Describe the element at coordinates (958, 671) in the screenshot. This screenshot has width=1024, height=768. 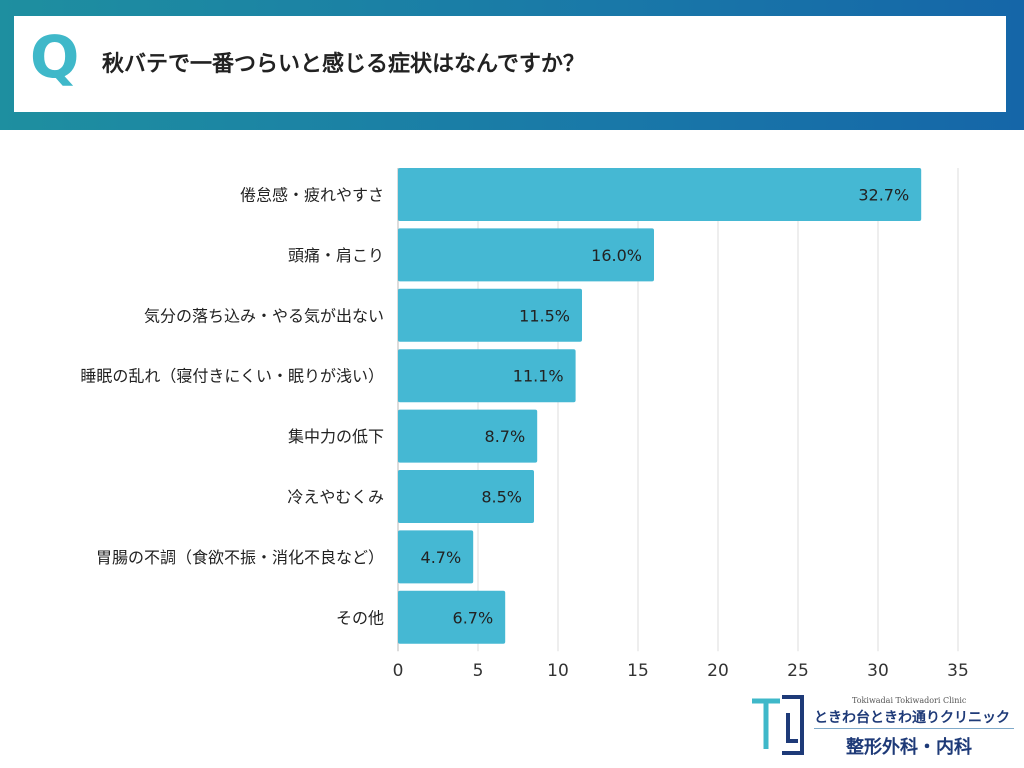
I see `x-tick-label: 35` at that location.